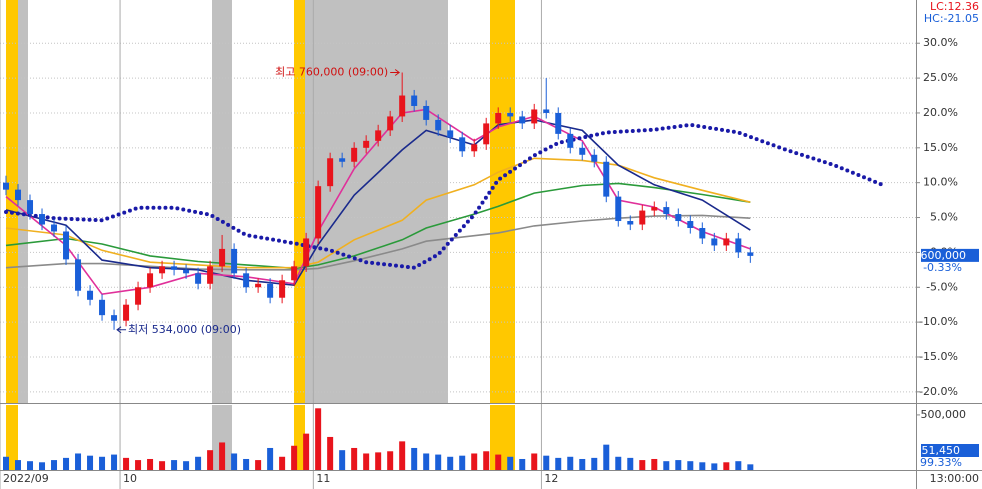 The width and height of the screenshot is (982, 489). Describe the element at coordinates (323, 478) in the screenshot. I see `x-tick-label: 11` at that location.